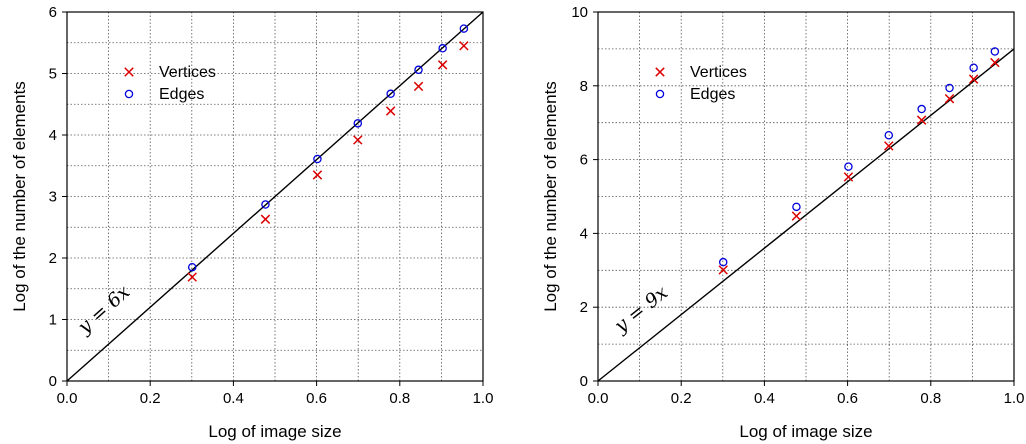  What do you see at coordinates (53, 320) in the screenshot?
I see `y-tick-label: 1` at bounding box center [53, 320].